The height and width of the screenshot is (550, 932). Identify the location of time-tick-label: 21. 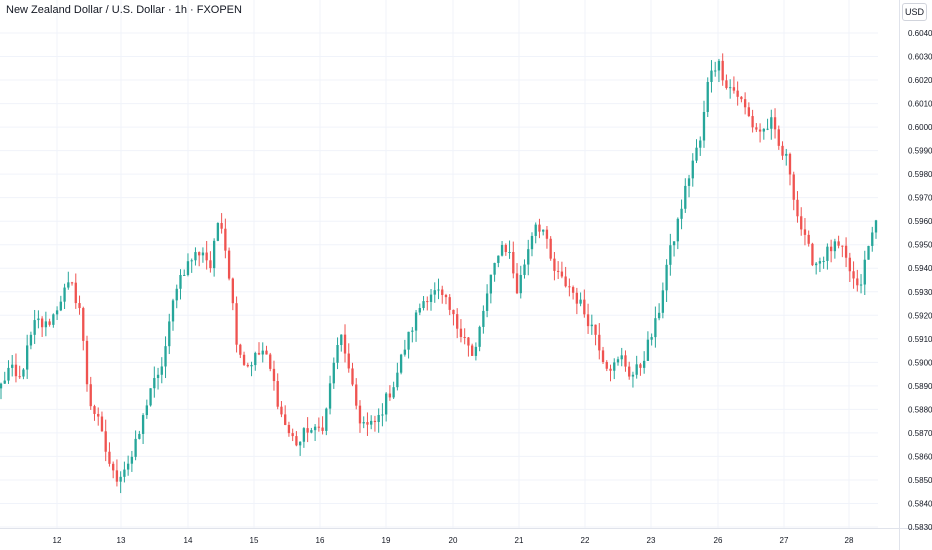
(519, 540).